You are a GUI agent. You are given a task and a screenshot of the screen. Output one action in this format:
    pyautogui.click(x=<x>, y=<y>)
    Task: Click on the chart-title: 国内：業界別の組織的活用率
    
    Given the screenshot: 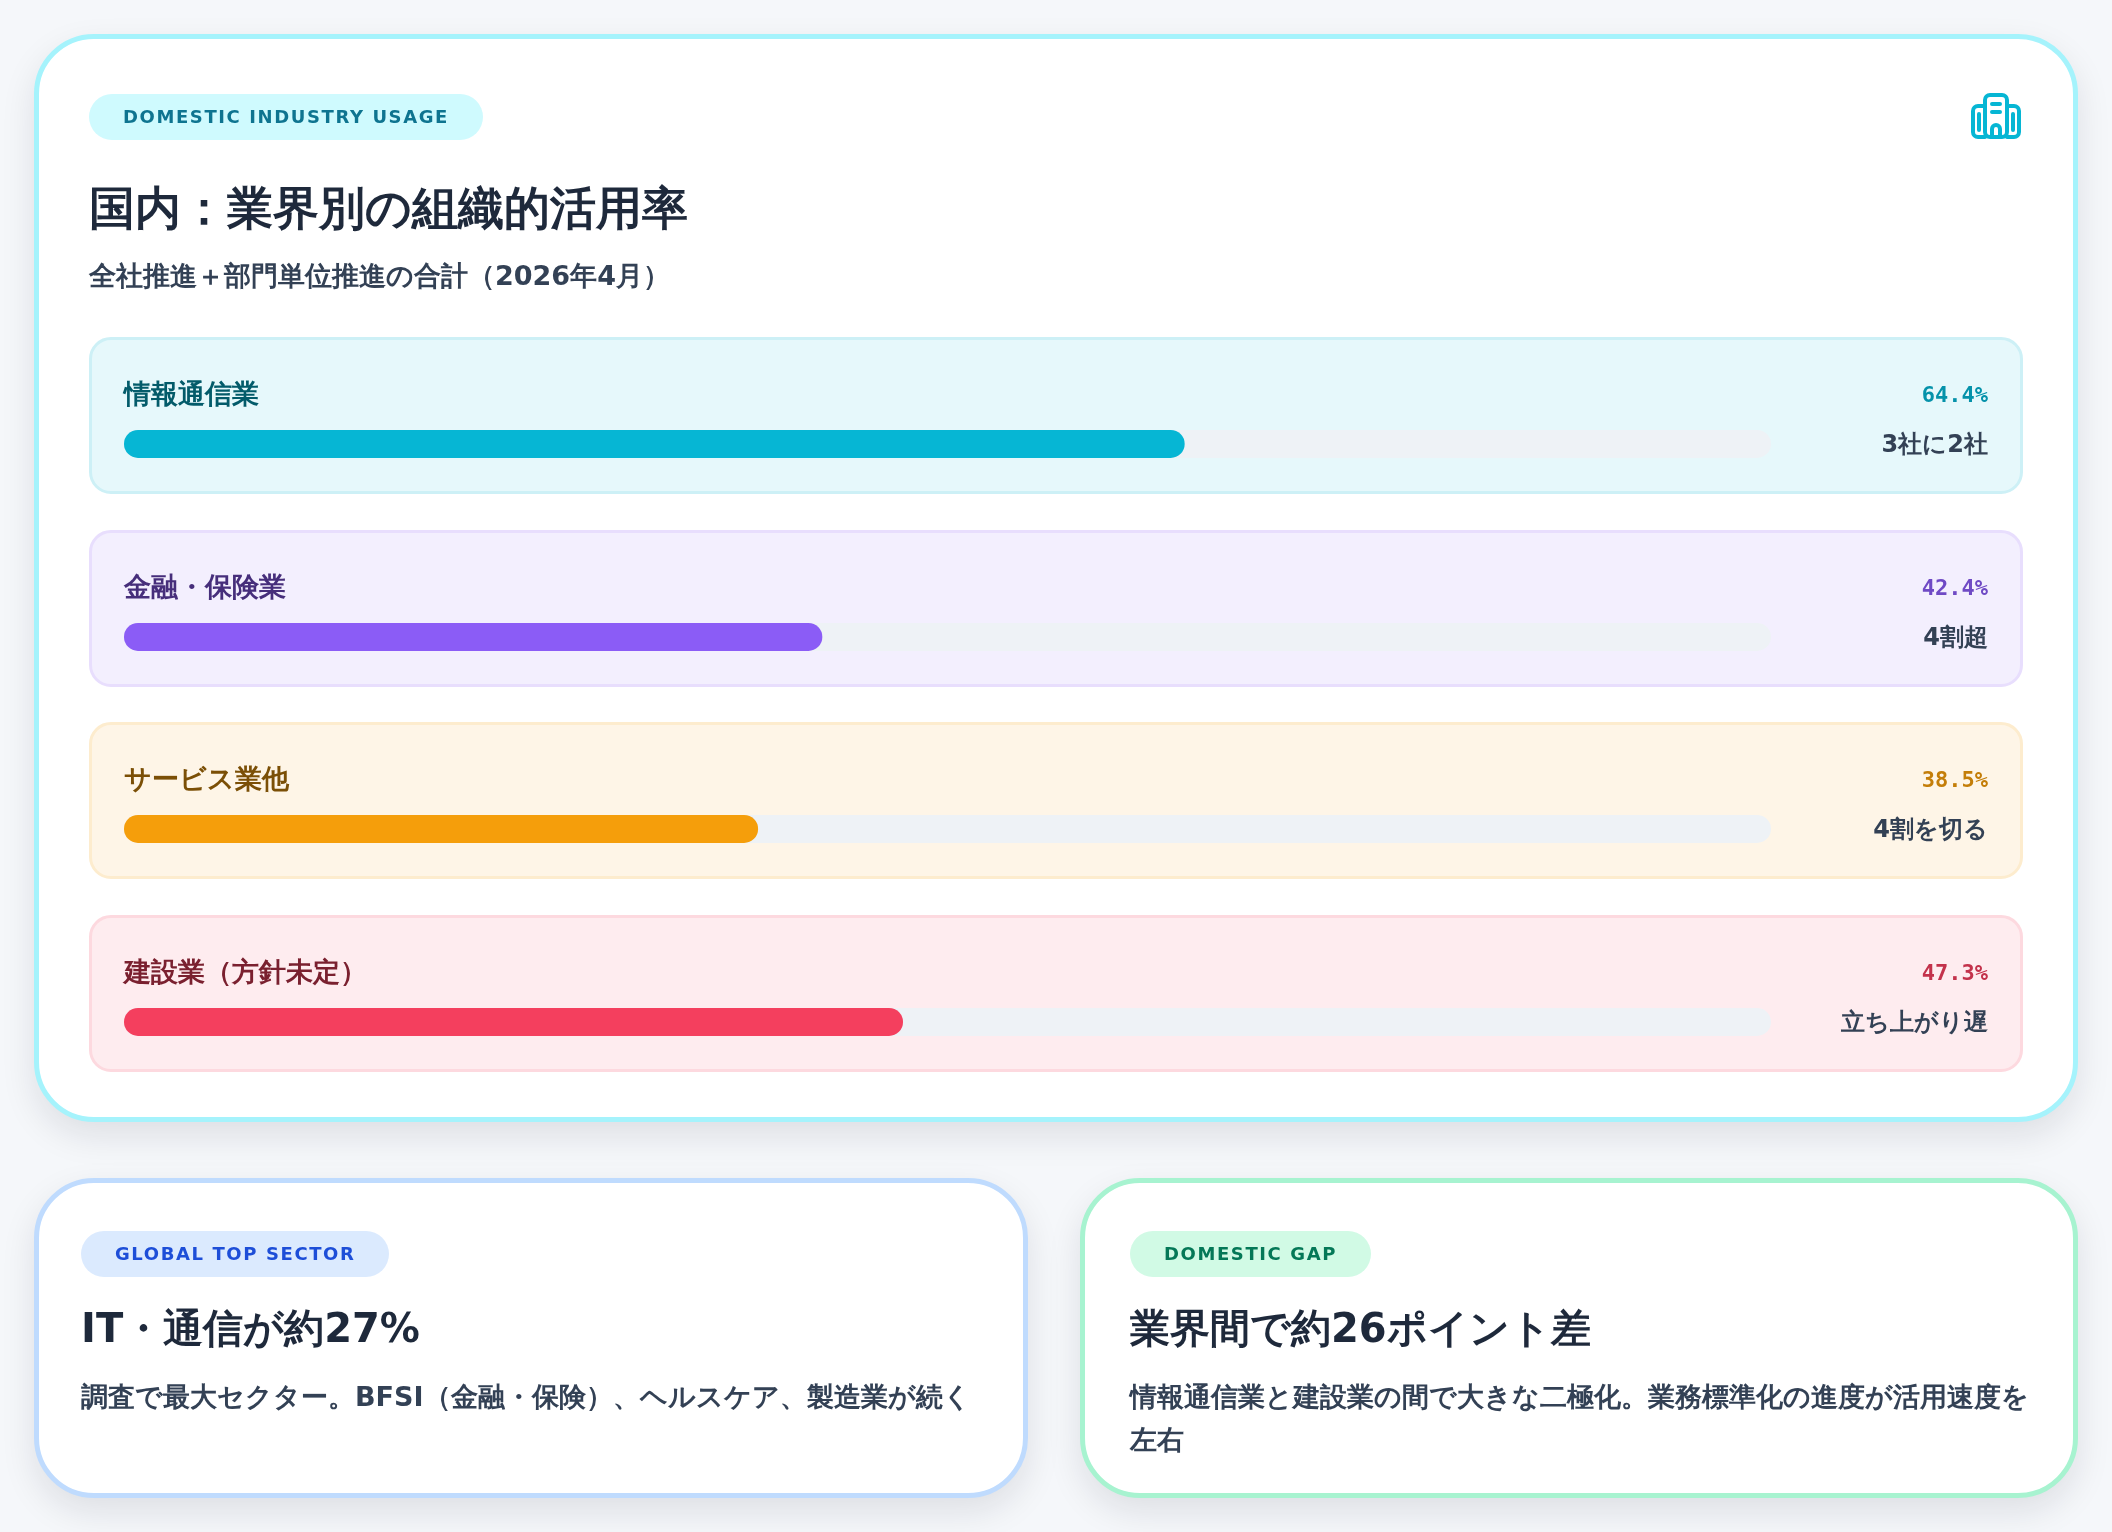 What is the action you would take?
    pyautogui.click(x=388, y=208)
    